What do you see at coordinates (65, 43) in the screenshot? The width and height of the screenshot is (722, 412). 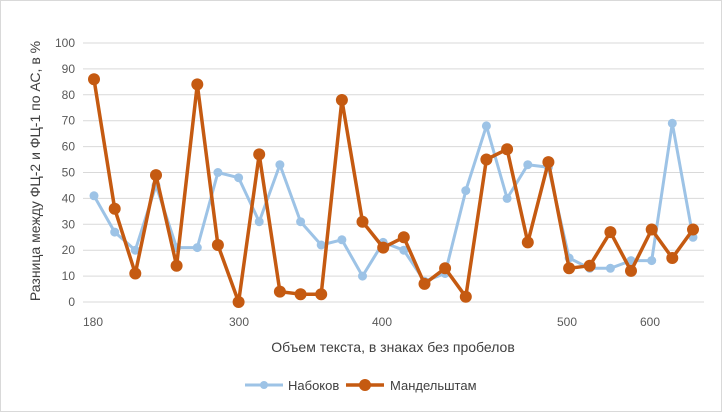 I see `y-tick-label: 100` at bounding box center [65, 43].